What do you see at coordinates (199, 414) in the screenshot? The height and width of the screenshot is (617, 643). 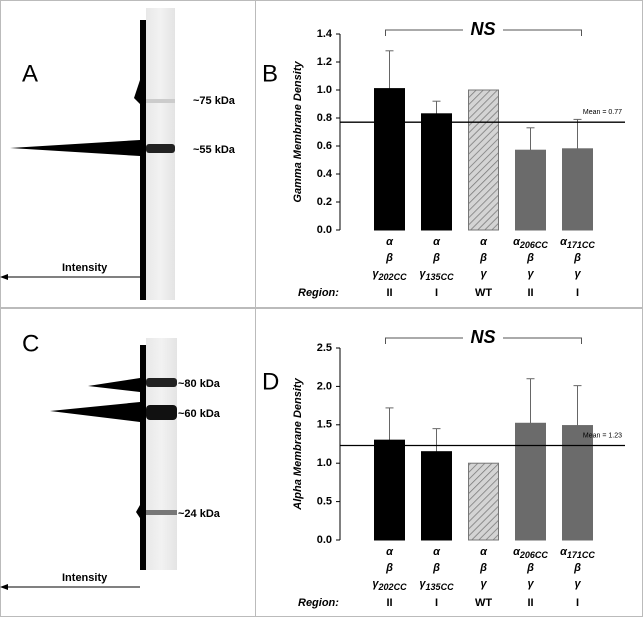 I see `band-label: ~60 kDa` at bounding box center [199, 414].